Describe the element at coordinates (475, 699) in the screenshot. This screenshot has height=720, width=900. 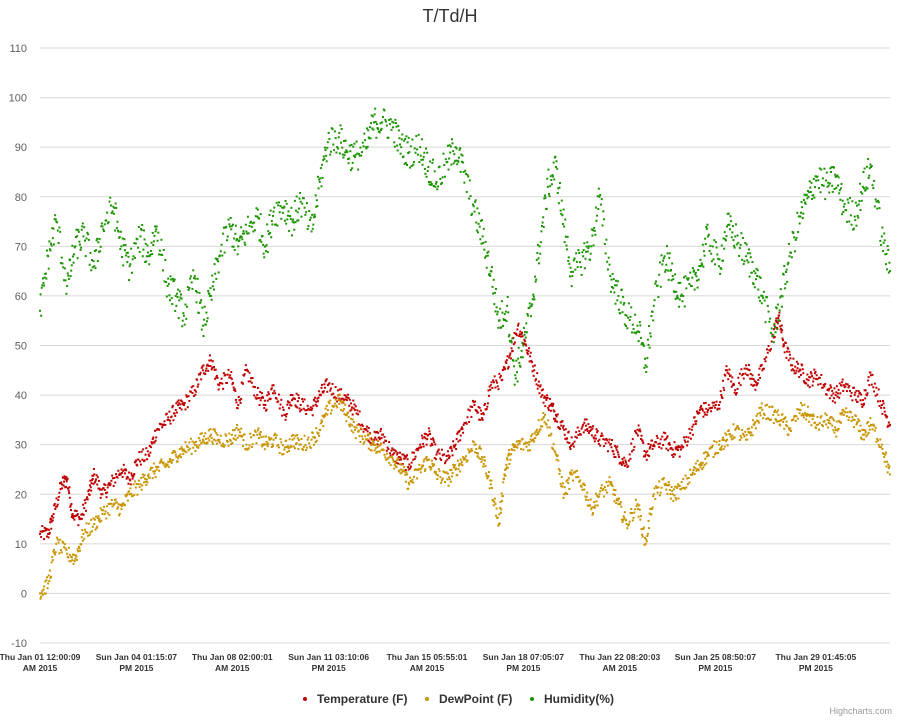
I see `legend-label: DewPoint (F)` at that location.